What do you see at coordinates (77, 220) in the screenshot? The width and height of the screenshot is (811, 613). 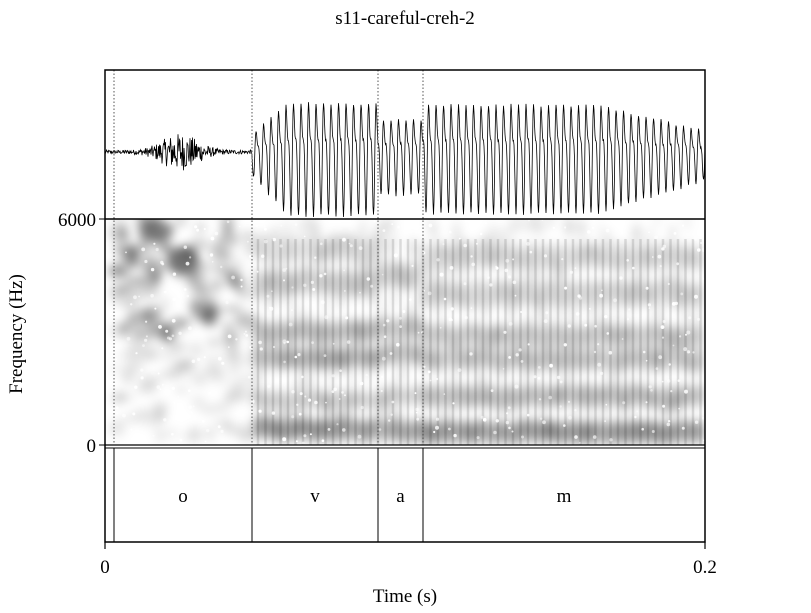 I see `y-tick-label-6000: 6000` at bounding box center [77, 220].